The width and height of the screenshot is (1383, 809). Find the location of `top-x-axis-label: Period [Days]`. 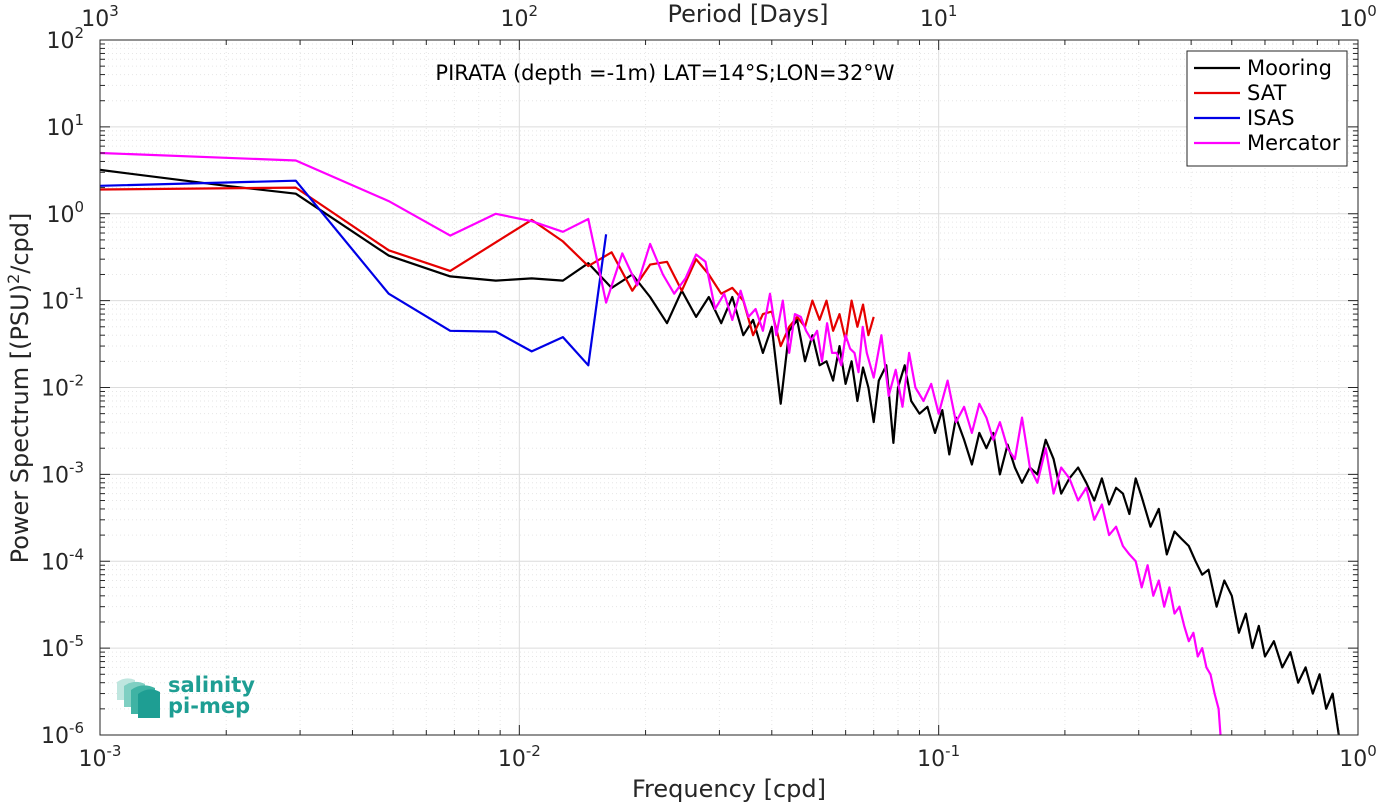

top-x-axis-label: Period [Days] is located at coordinates (747, 14).